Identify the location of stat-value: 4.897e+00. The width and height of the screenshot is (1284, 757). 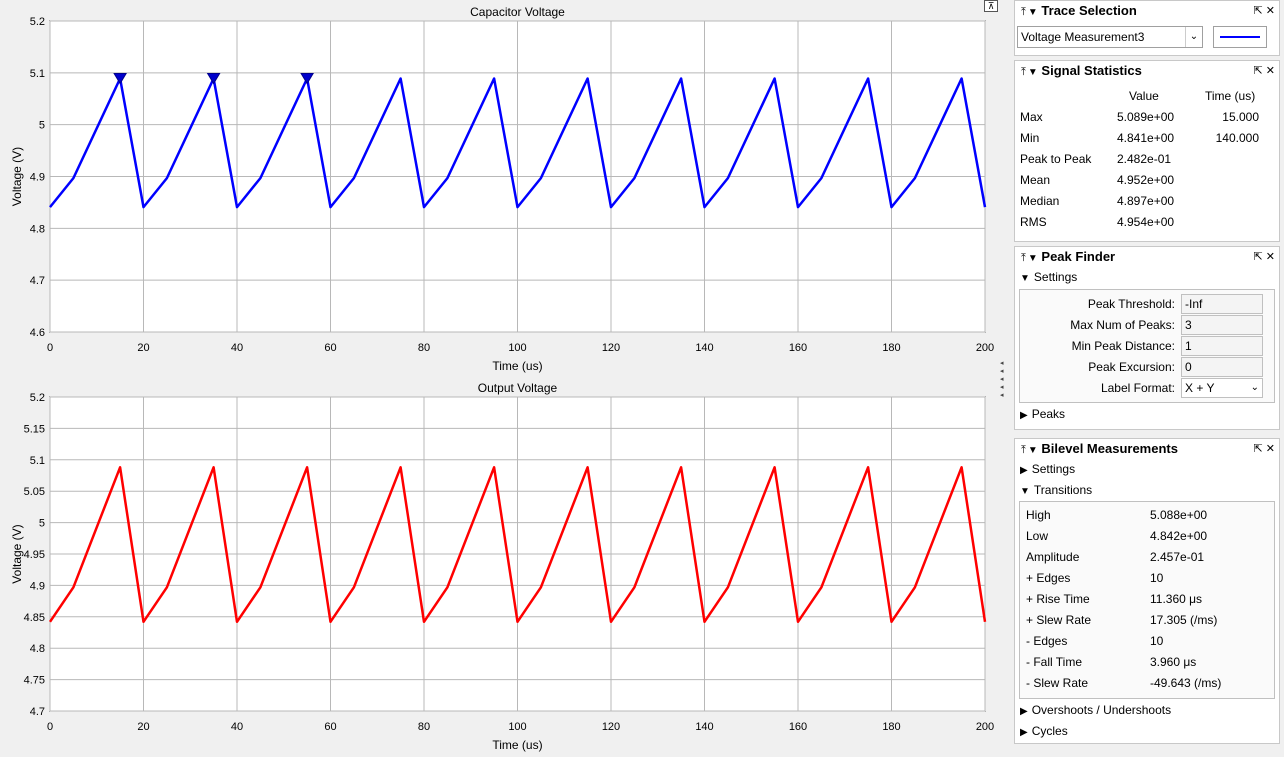
(1146, 201).